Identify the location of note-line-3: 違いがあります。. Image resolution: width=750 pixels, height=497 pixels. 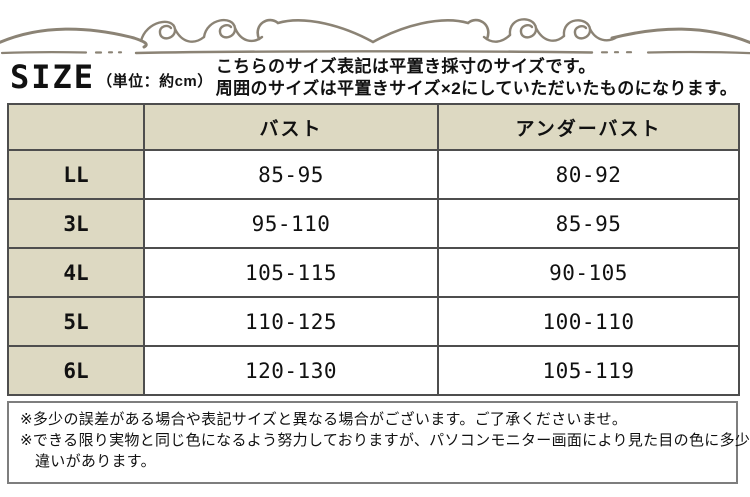
(95, 461).